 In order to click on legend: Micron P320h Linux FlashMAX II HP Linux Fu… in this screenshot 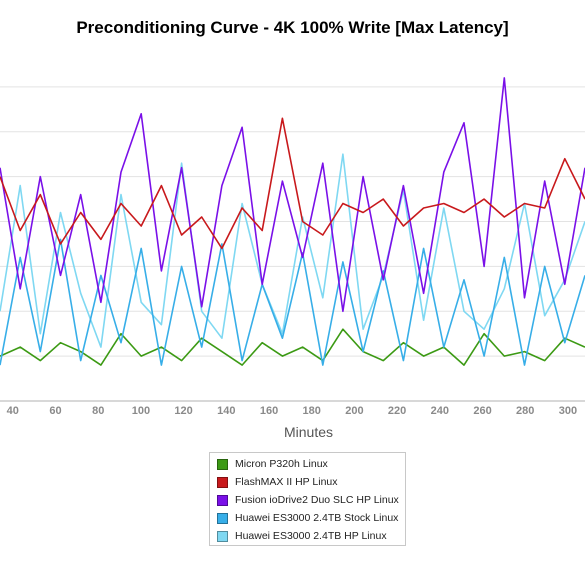, I will do `click(307, 499)`.